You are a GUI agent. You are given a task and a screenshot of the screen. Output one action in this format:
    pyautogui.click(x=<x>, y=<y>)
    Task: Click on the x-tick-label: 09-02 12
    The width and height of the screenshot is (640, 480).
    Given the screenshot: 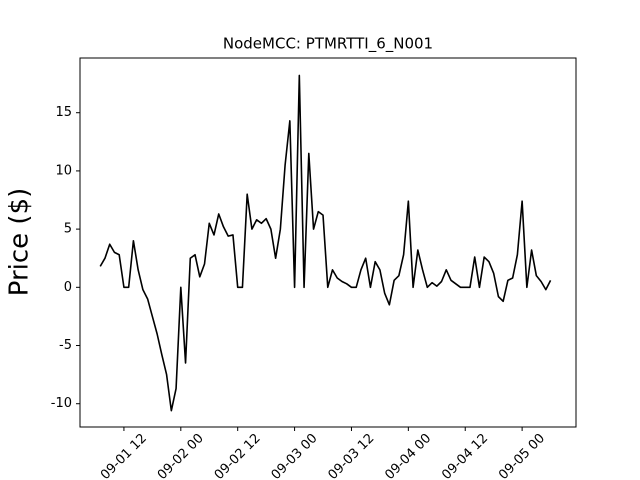 What is the action you would take?
    pyautogui.click(x=238, y=455)
    